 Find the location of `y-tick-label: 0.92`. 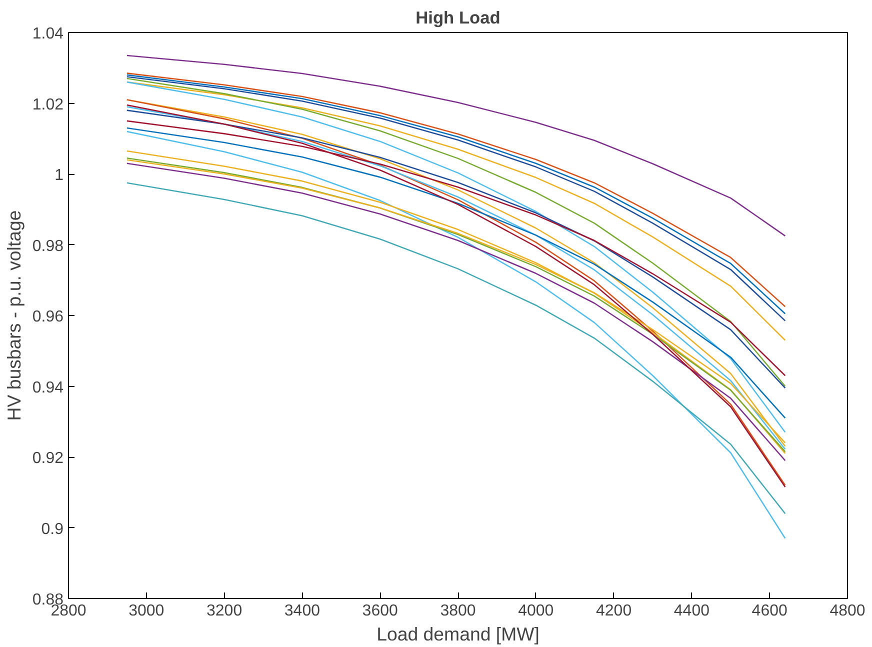

y-tick-label: 0.92 is located at coordinates (48, 458).